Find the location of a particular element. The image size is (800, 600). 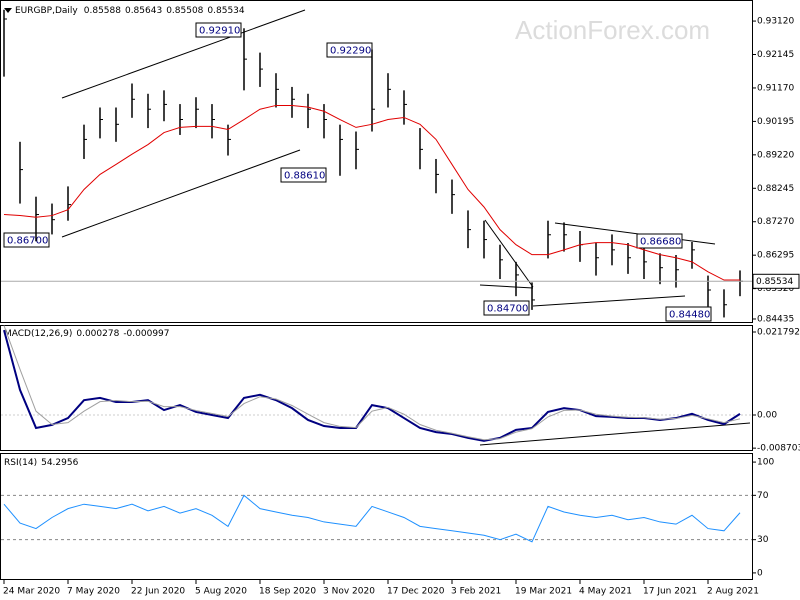

x-tick-label: 22 Jun 2020 is located at coordinates (158, 592).